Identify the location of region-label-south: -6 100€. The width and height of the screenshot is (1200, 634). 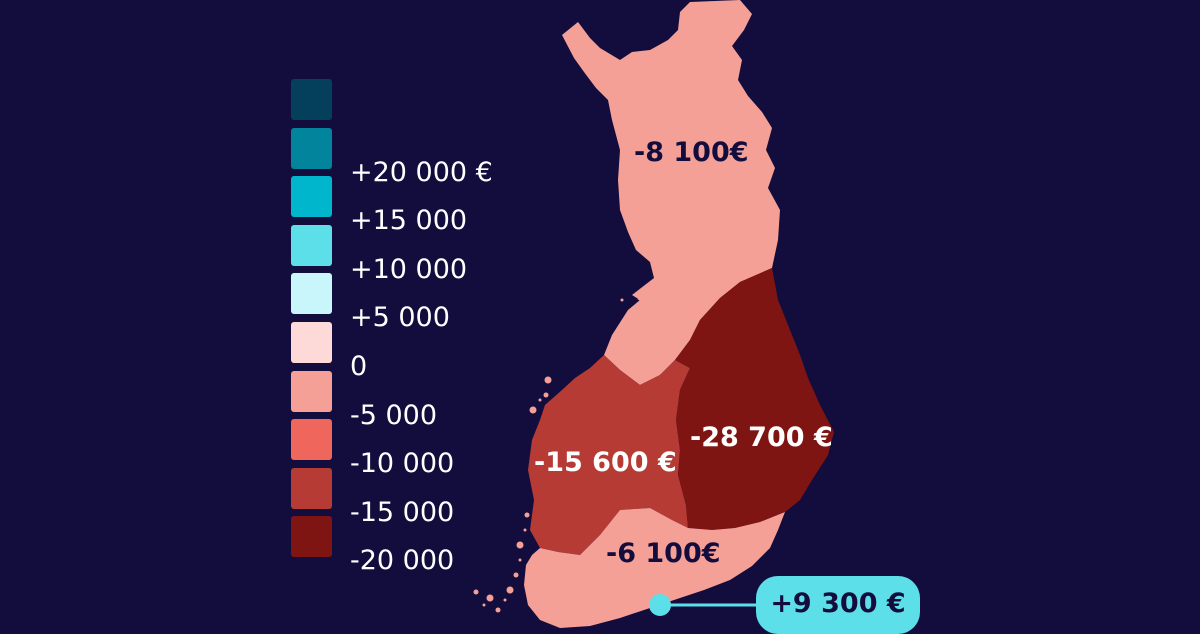
(663, 553).